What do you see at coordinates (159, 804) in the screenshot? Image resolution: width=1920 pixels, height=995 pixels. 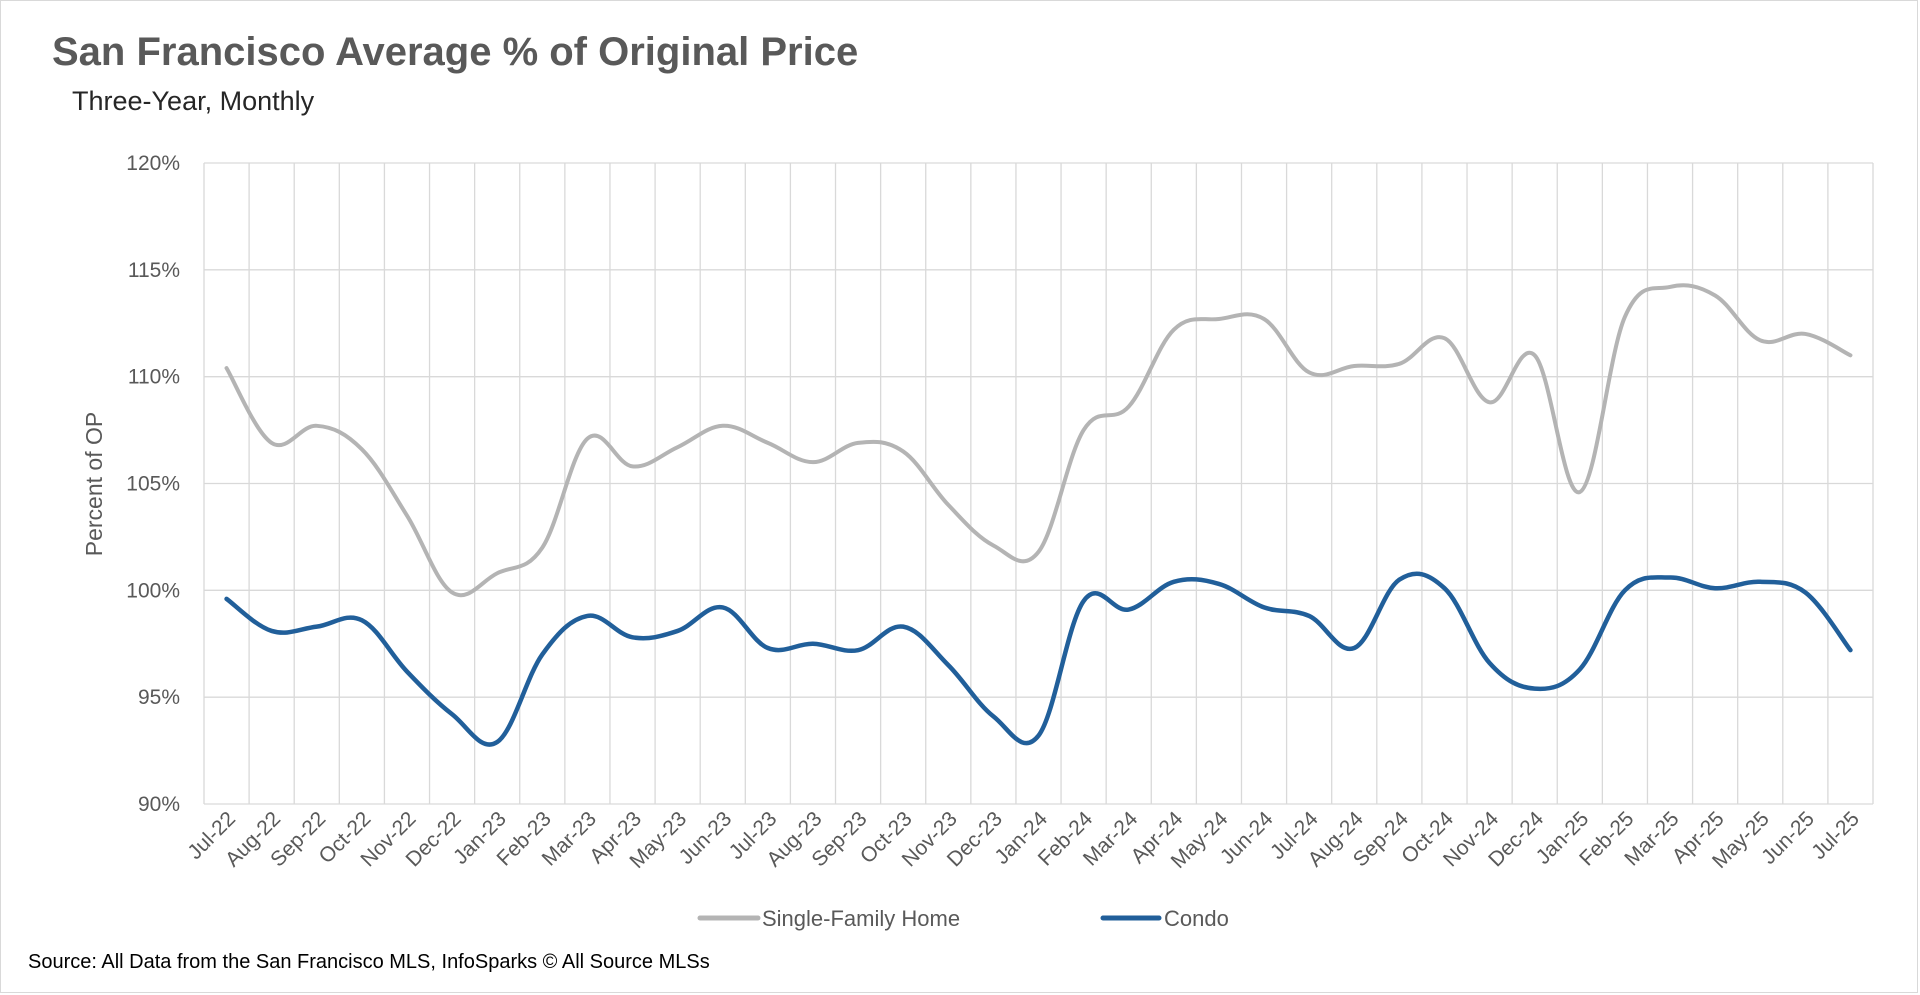 I see `y-tick-label: 90%` at bounding box center [159, 804].